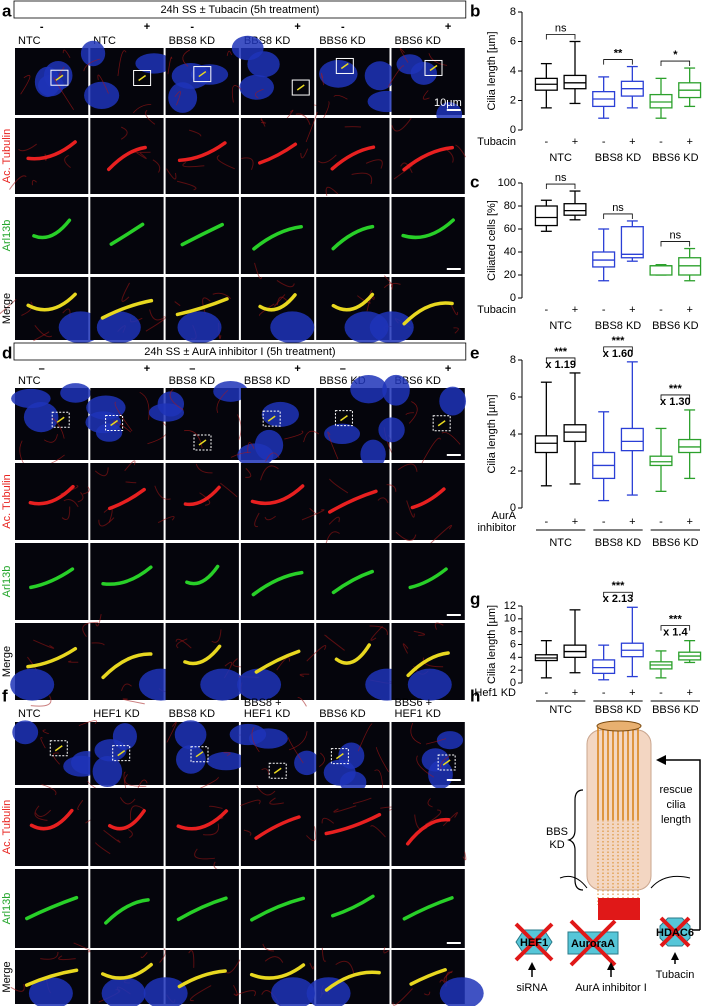  What do you see at coordinates (534, 942) in the screenshot?
I see `cross` at bounding box center [534, 942].